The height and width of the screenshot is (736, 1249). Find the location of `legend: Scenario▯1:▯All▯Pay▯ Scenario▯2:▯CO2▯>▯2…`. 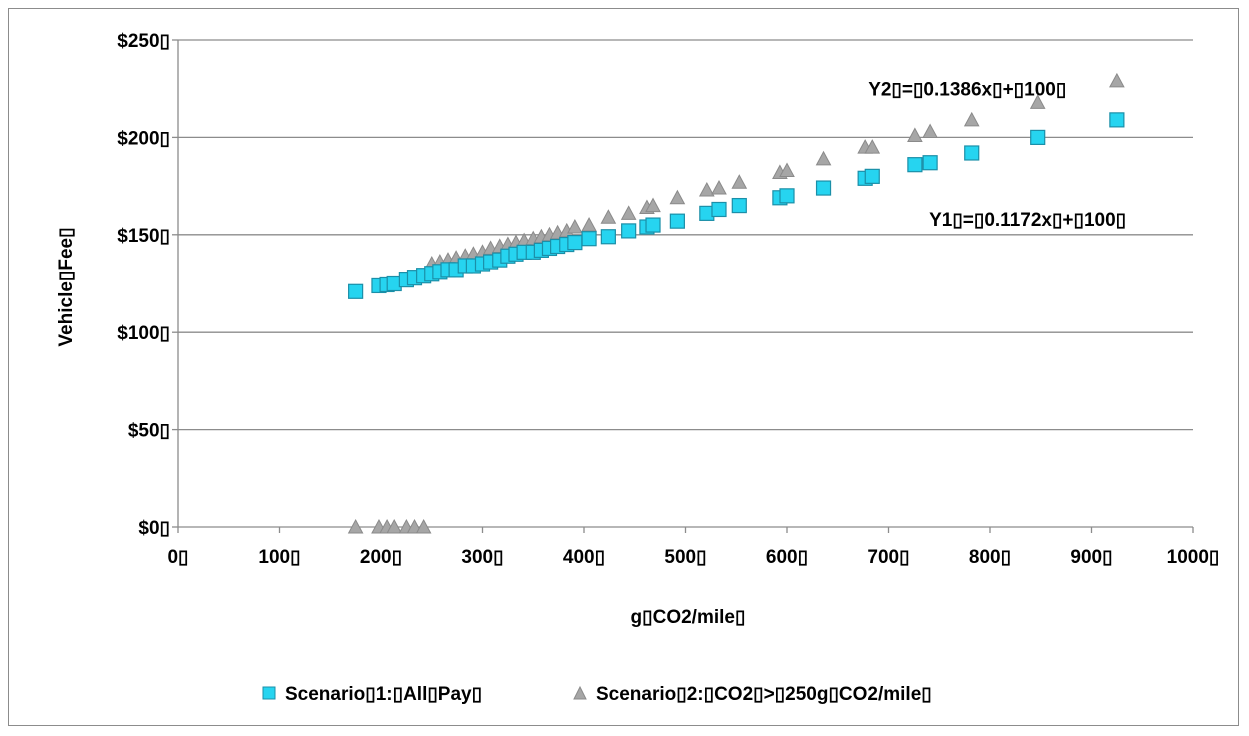

legend: Scenario▯1:▯All▯Pay▯ Scenario▯2:▯CO2▯>▯2… is located at coordinates (597, 694).